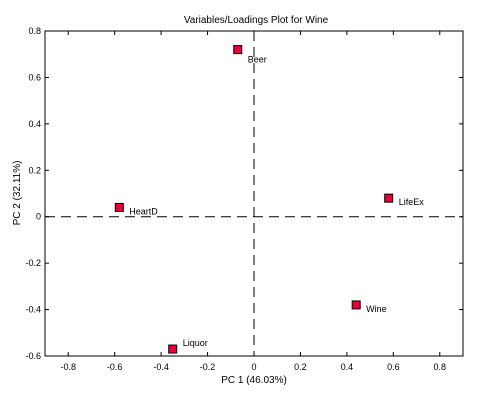 The width and height of the screenshot is (486, 402). I want to click on x-tick-label: 0.4, so click(347, 367).